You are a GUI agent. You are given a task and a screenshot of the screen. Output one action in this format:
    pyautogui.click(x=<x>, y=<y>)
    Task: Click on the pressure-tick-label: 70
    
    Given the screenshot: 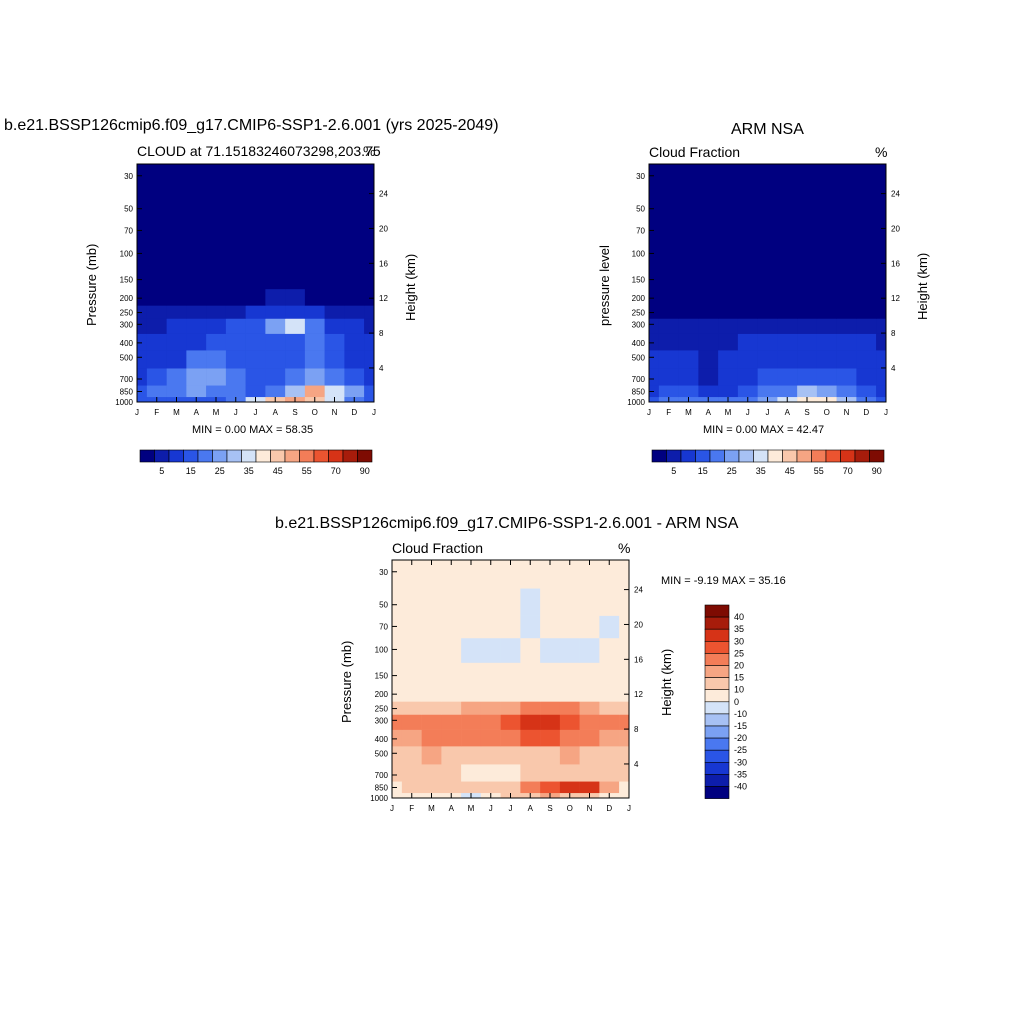 What is the action you would take?
    pyautogui.click(x=640, y=230)
    